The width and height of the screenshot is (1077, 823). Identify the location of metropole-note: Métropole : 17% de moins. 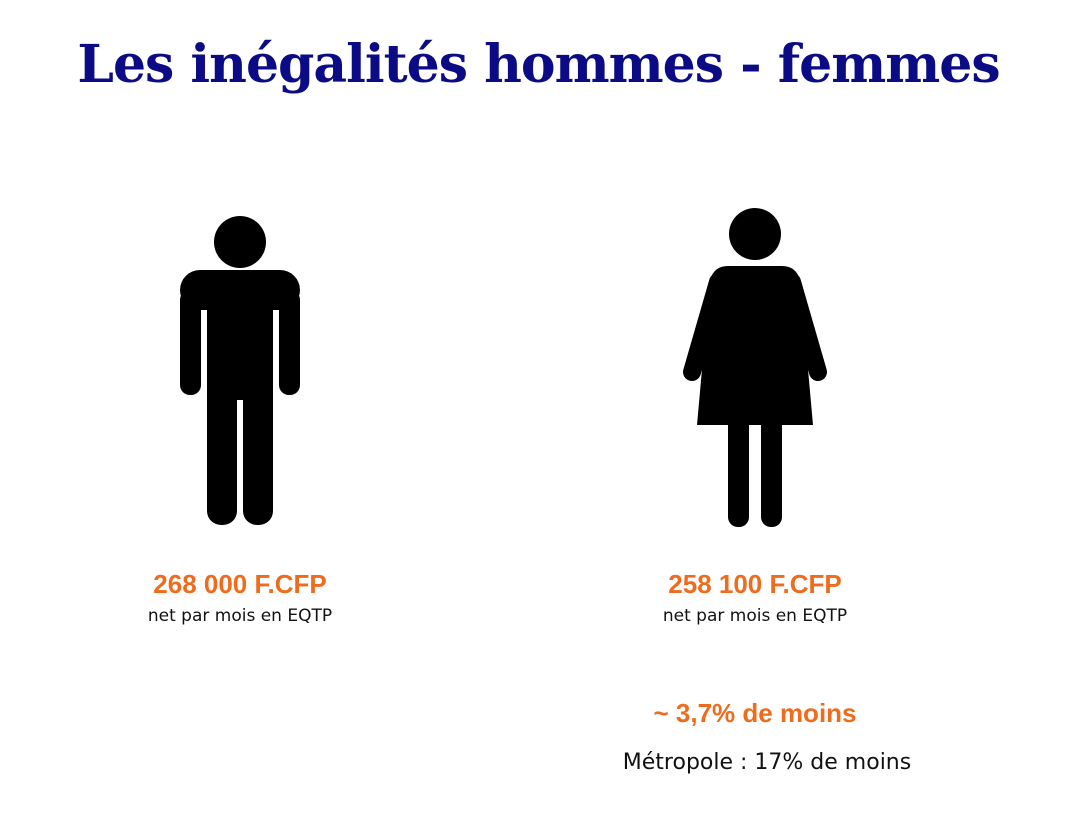
(767, 762).